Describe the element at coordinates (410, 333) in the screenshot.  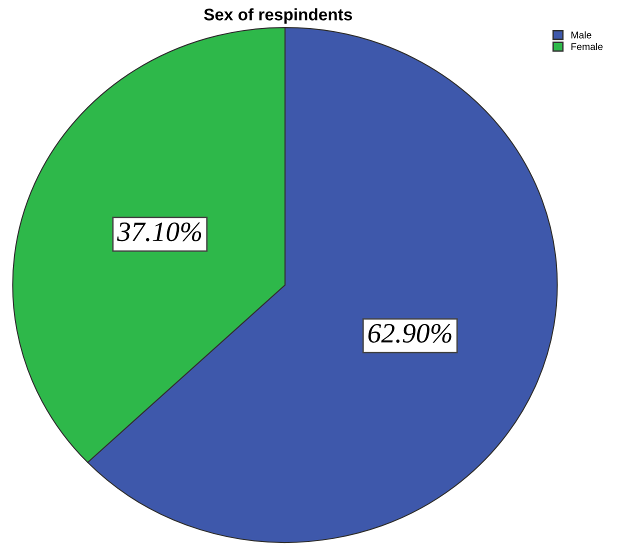
I see `data-label: 62.90%` at that location.